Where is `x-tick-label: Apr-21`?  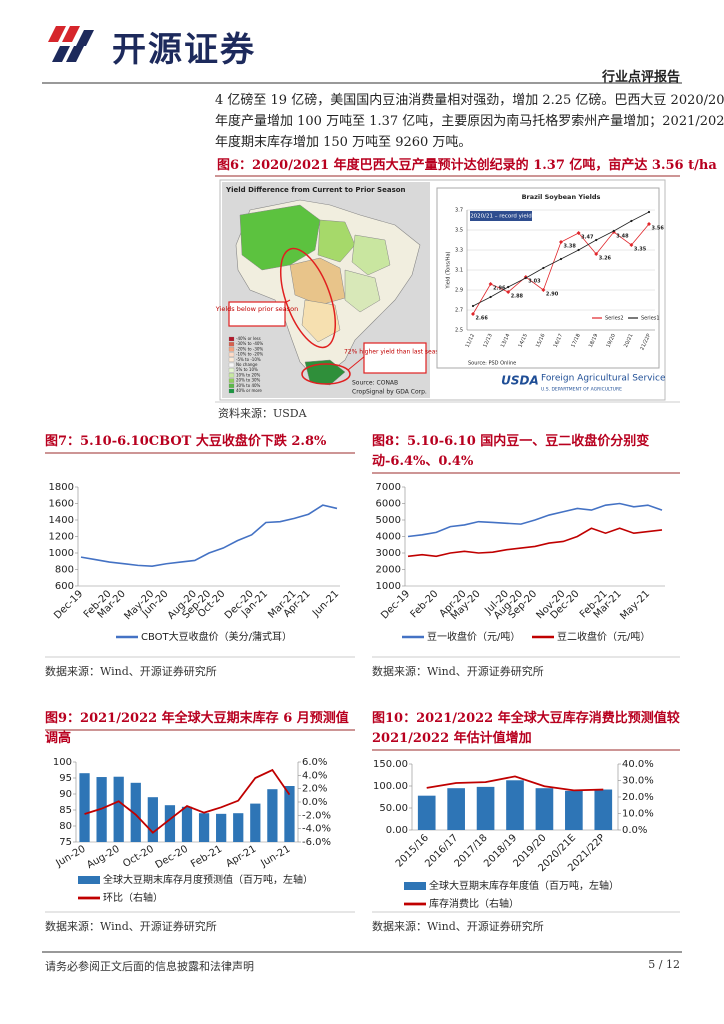 x-tick-label: Apr-21 is located at coordinates (241, 857).